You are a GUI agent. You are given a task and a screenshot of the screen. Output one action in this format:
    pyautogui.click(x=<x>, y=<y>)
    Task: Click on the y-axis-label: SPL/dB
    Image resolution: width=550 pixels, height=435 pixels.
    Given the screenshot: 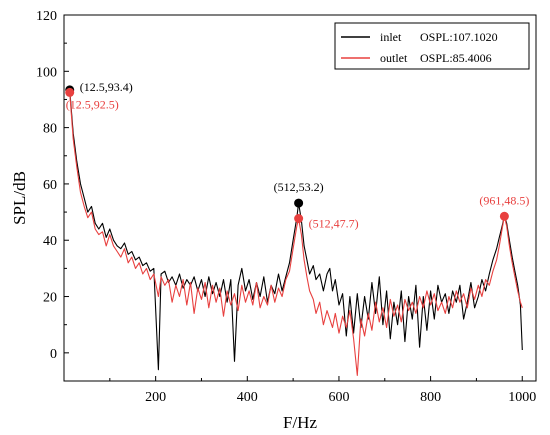 What is the action you would take?
    pyautogui.click(x=19, y=198)
    